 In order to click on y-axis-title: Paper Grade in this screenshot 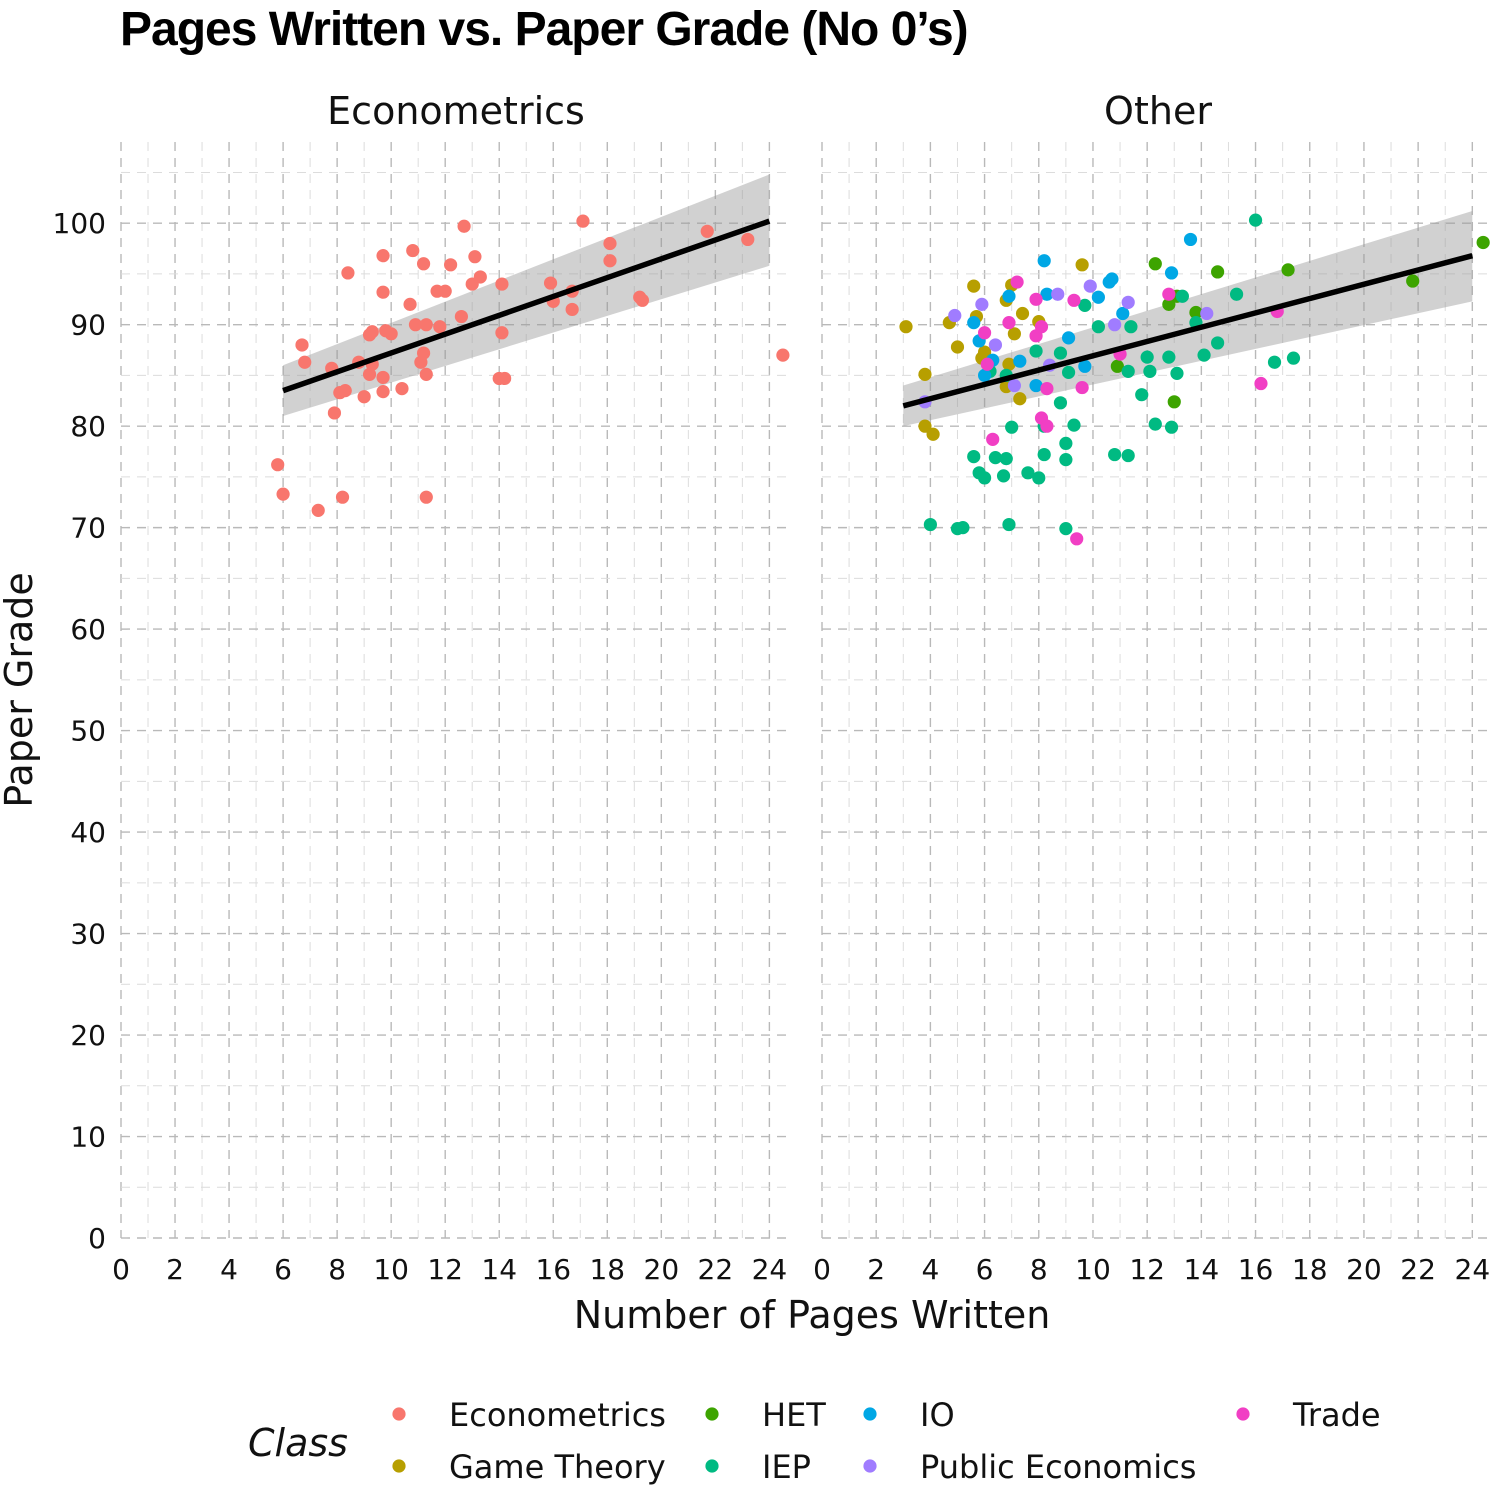, I will do `click(20, 690)`.